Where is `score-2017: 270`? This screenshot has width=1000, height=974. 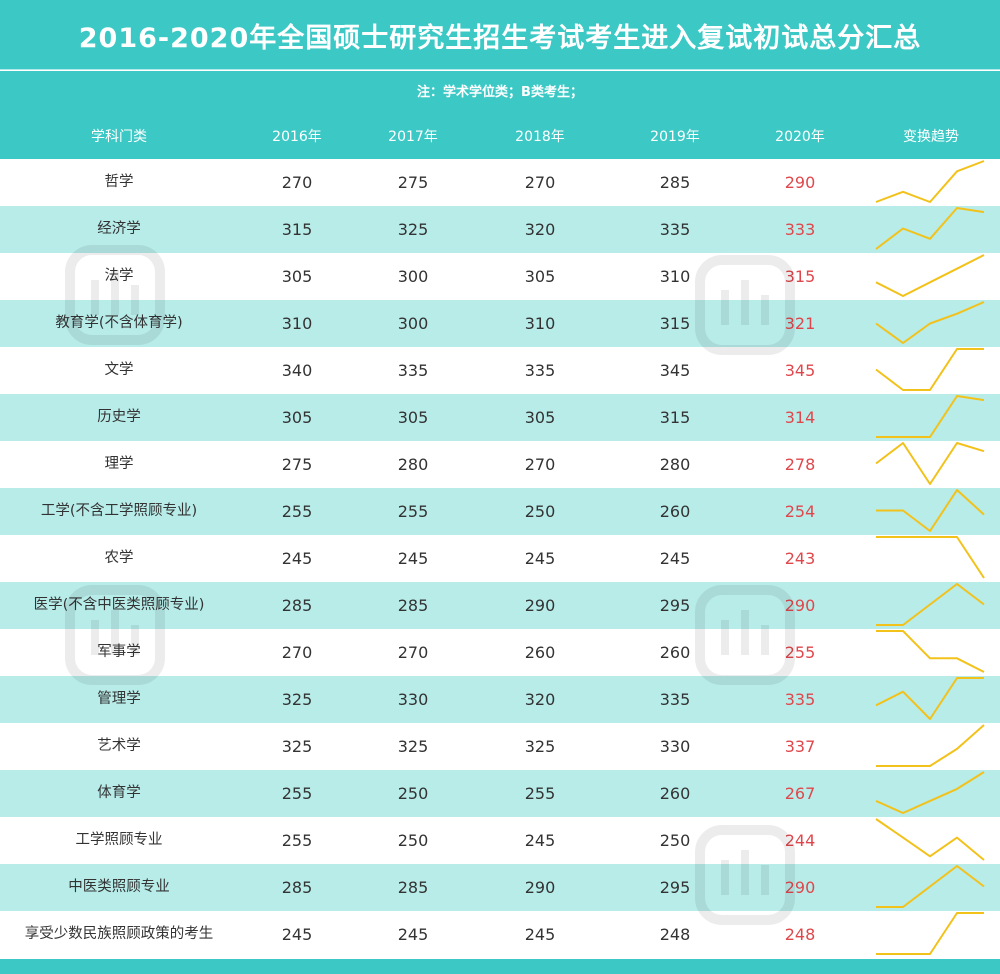 score-2017: 270 is located at coordinates (413, 652).